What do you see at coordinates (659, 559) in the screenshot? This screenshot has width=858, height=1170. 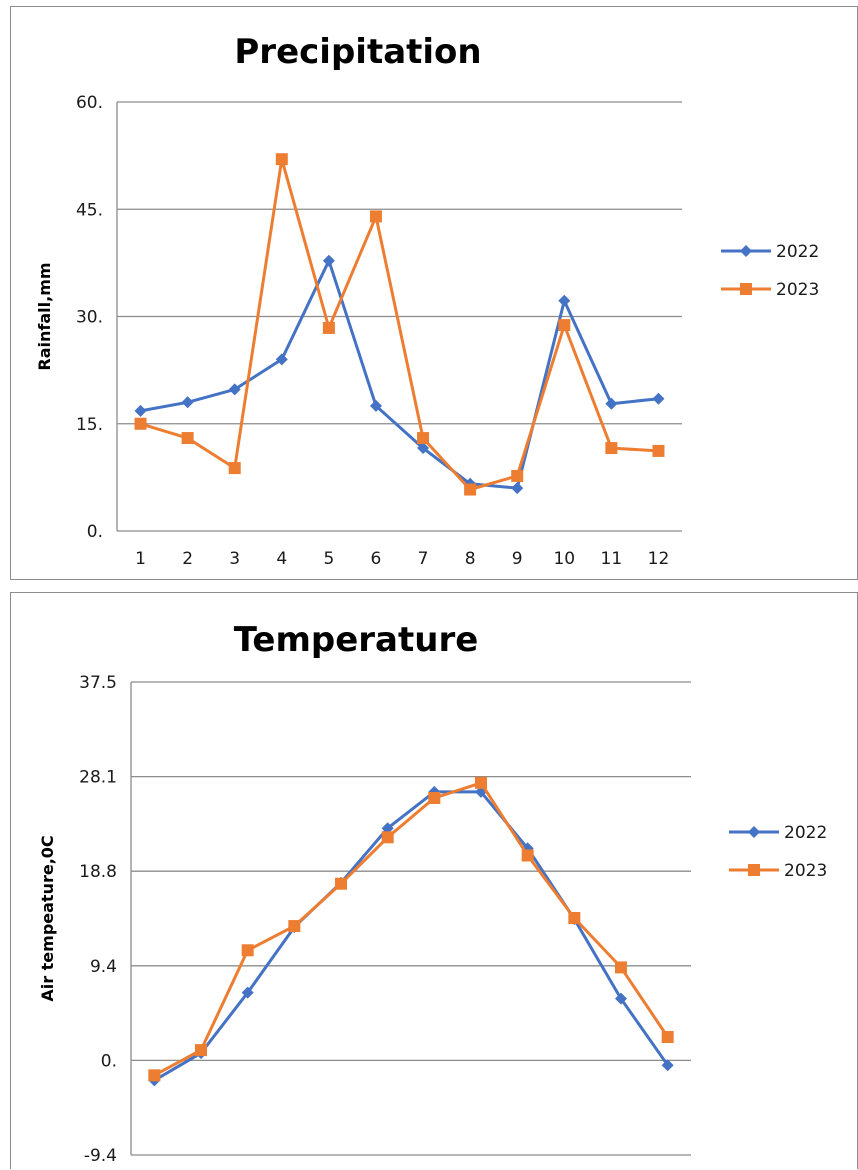 I see `x-tick-label: 12` at bounding box center [659, 559].